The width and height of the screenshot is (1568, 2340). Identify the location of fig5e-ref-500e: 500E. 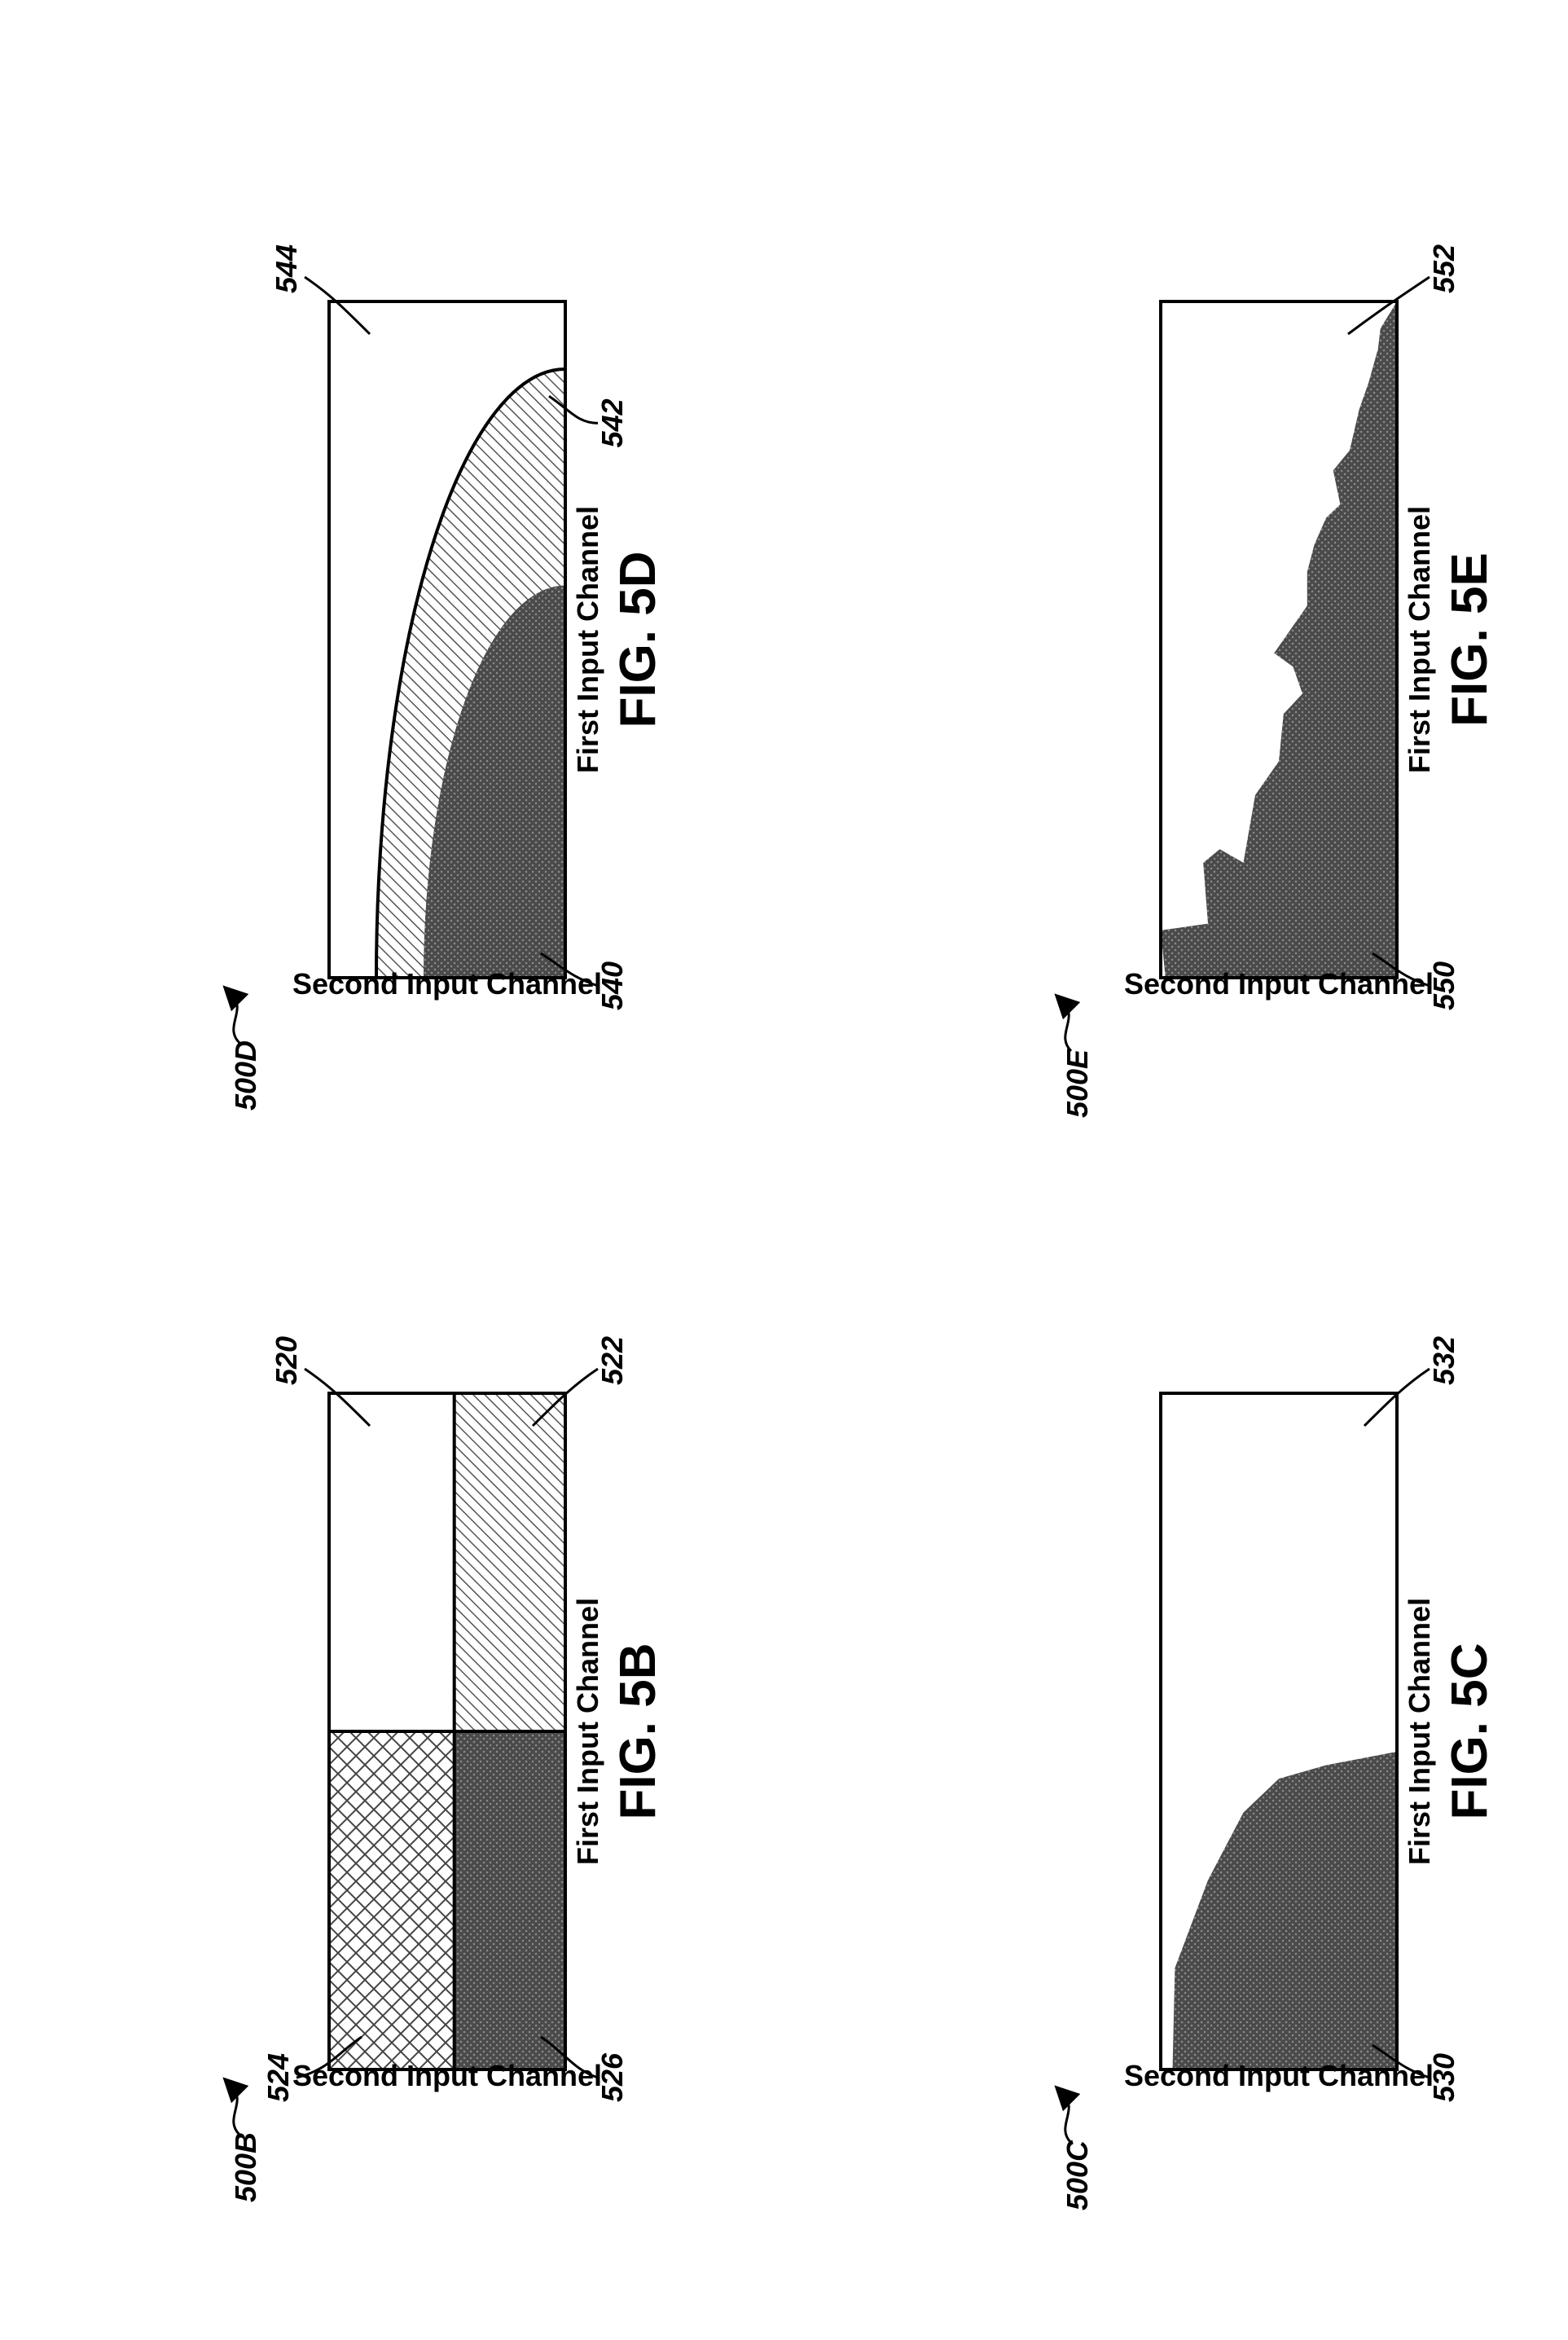
(1077, 1084).